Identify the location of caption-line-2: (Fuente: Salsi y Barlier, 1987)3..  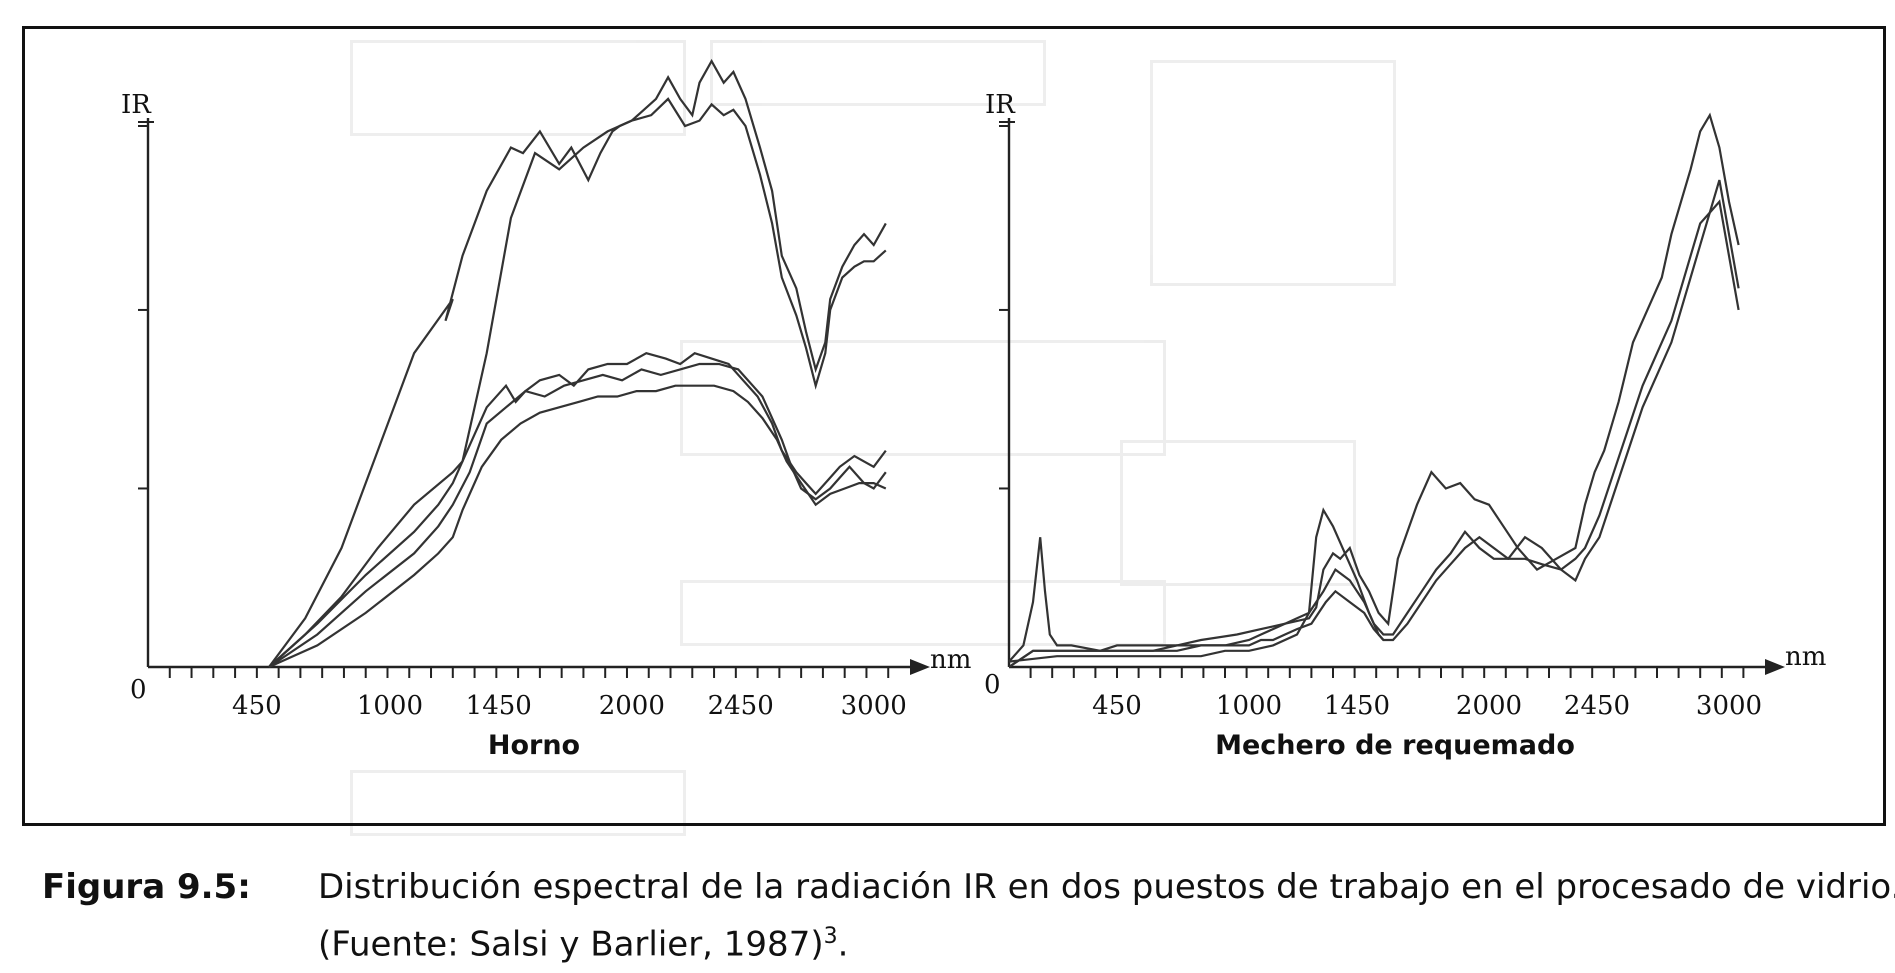
(1106, 940).